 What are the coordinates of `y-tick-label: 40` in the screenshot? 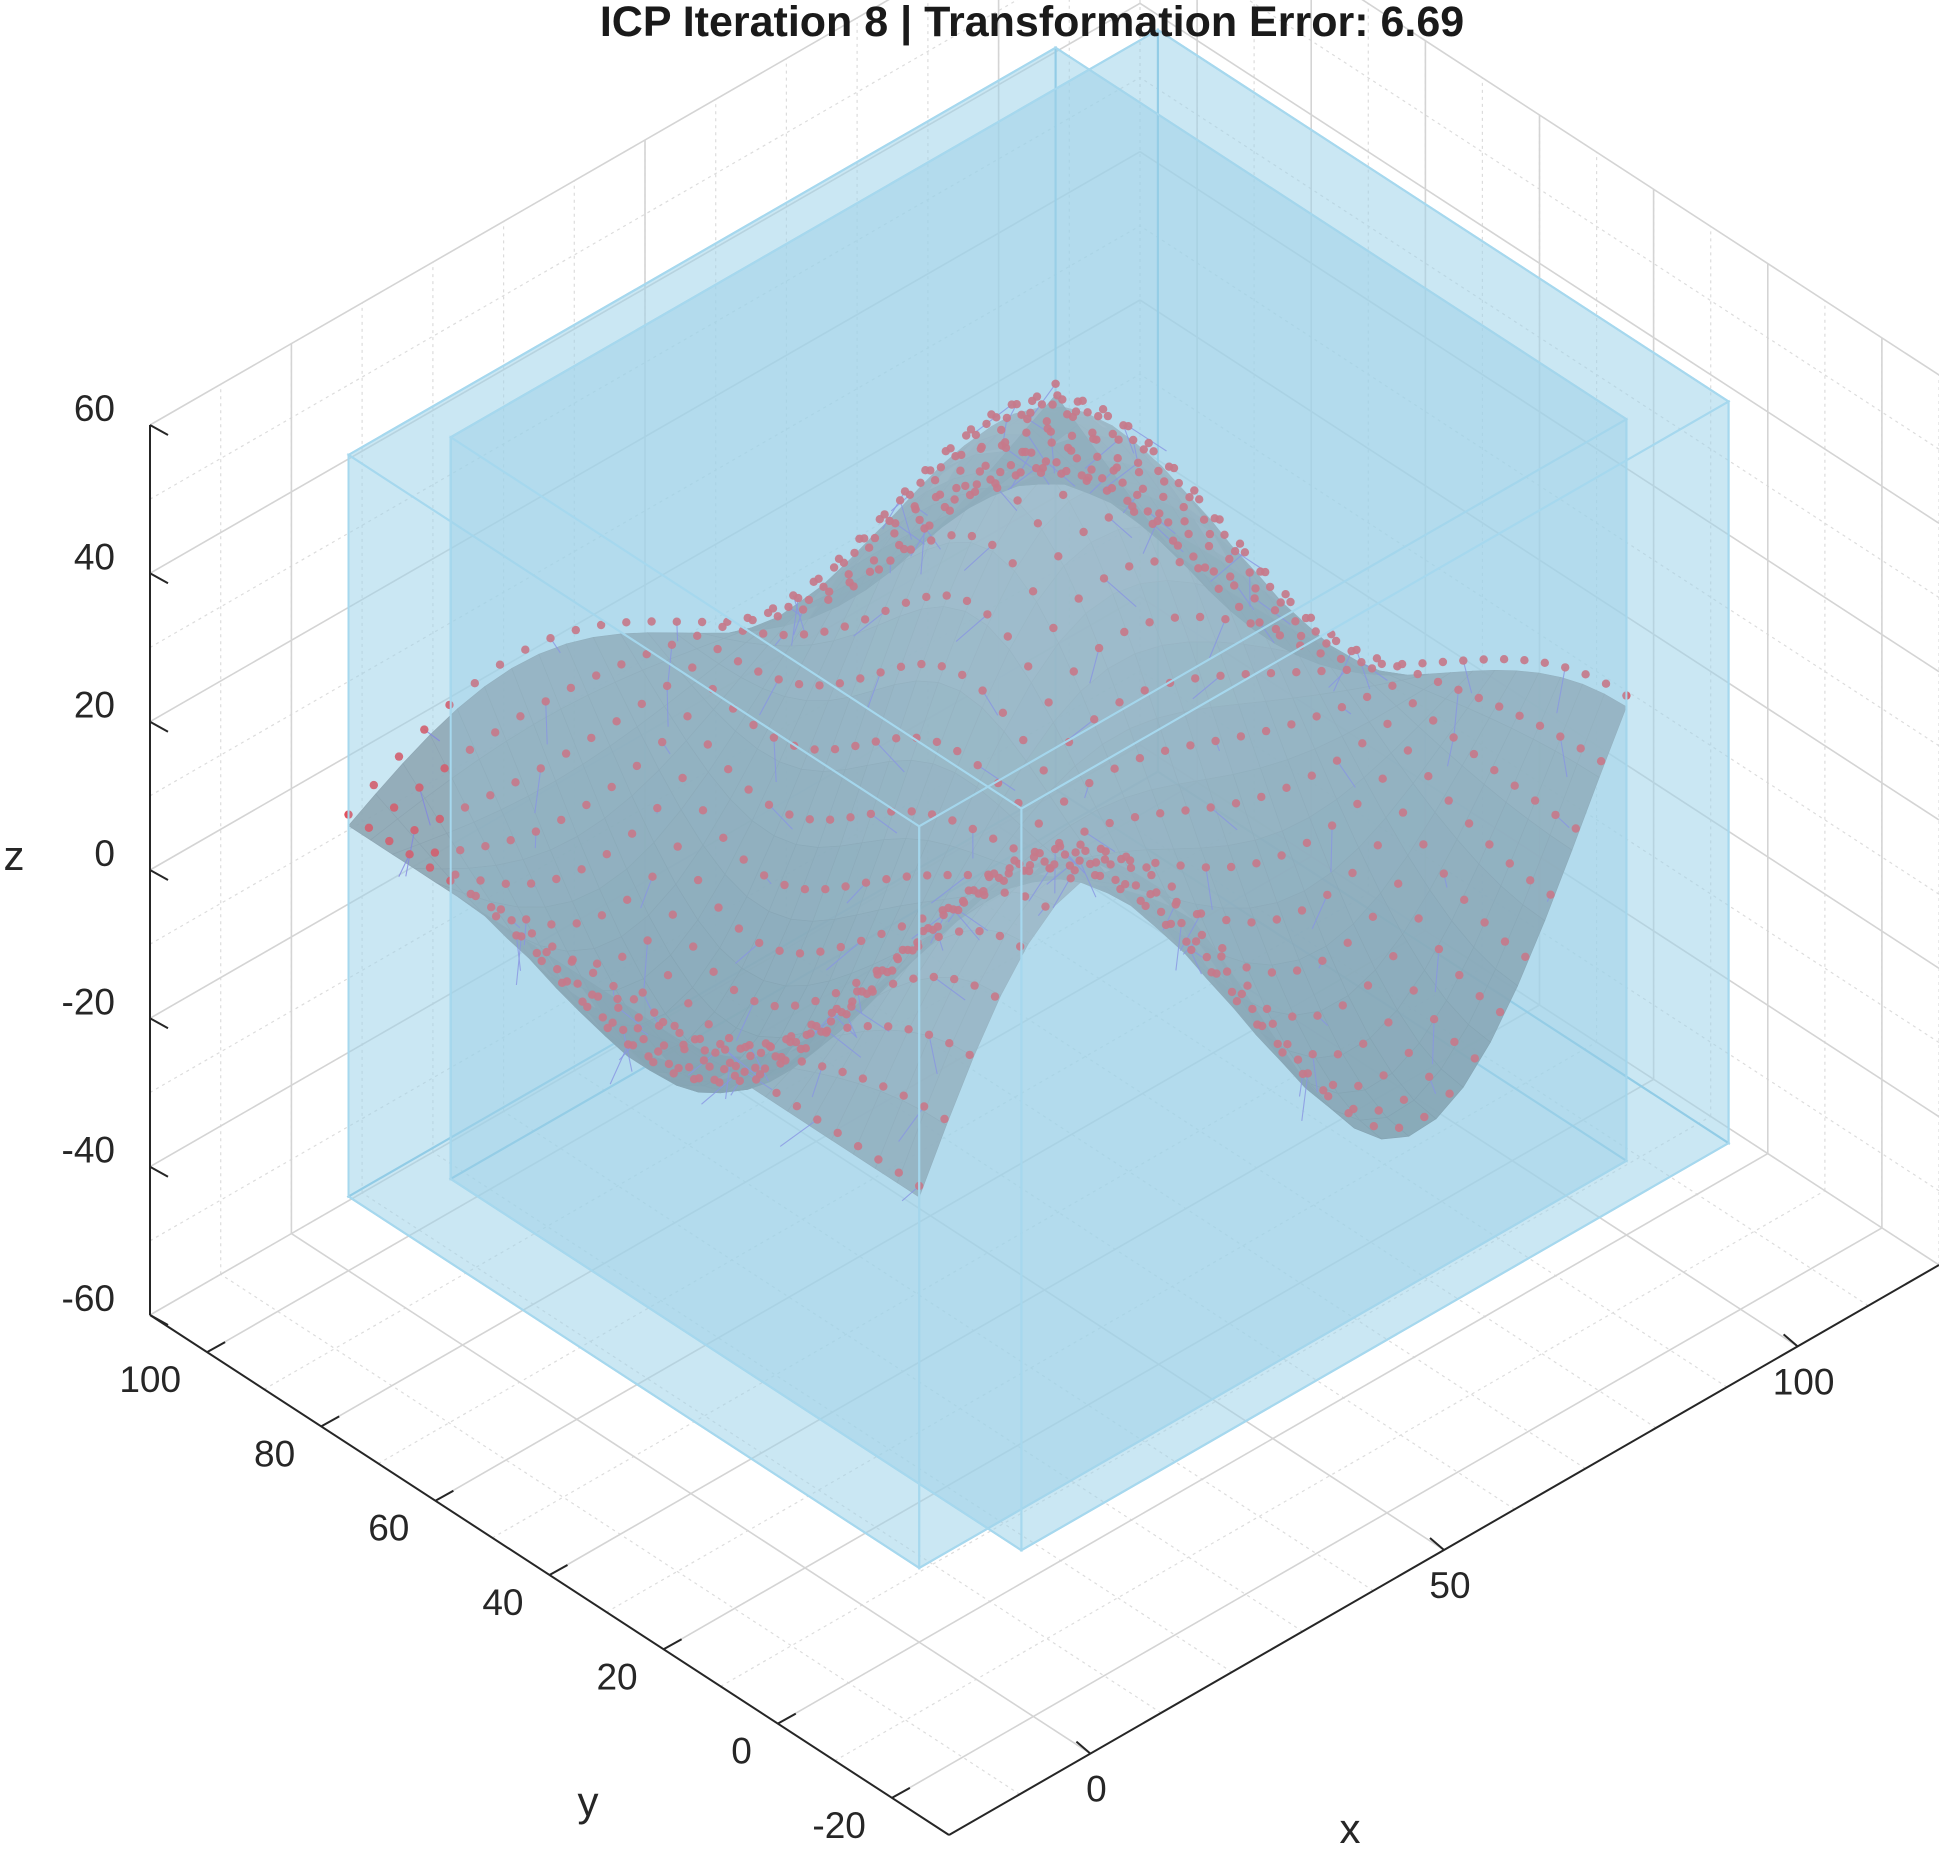 It's located at (502, 1602).